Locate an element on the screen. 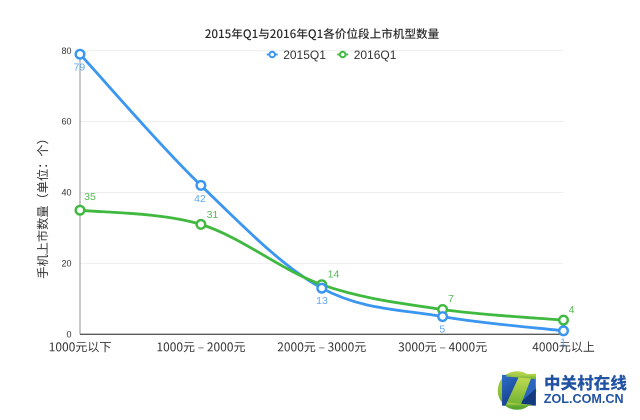 The image size is (640, 420). svg-text: 4 is located at coordinates (572, 310).